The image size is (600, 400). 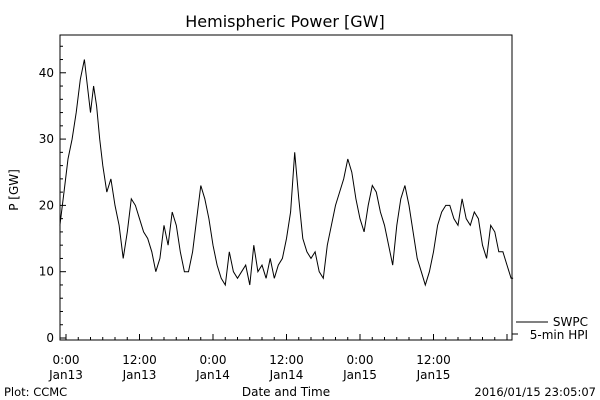 What do you see at coordinates (559, 335) in the screenshot?
I see `legend-entry-hpi: 5-min HPI` at bounding box center [559, 335].